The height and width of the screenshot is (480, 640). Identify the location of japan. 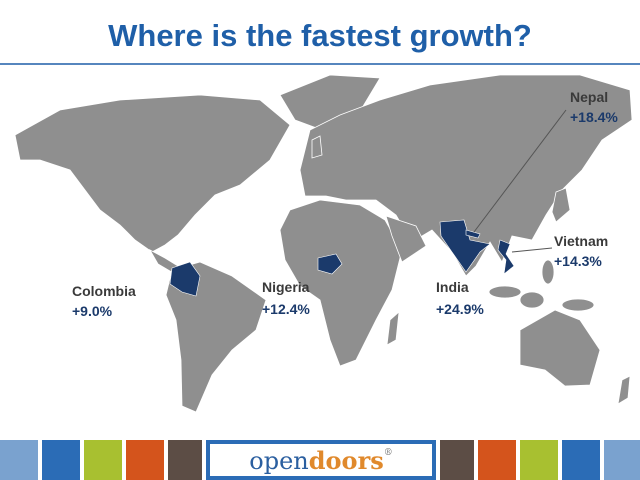
(561, 205).